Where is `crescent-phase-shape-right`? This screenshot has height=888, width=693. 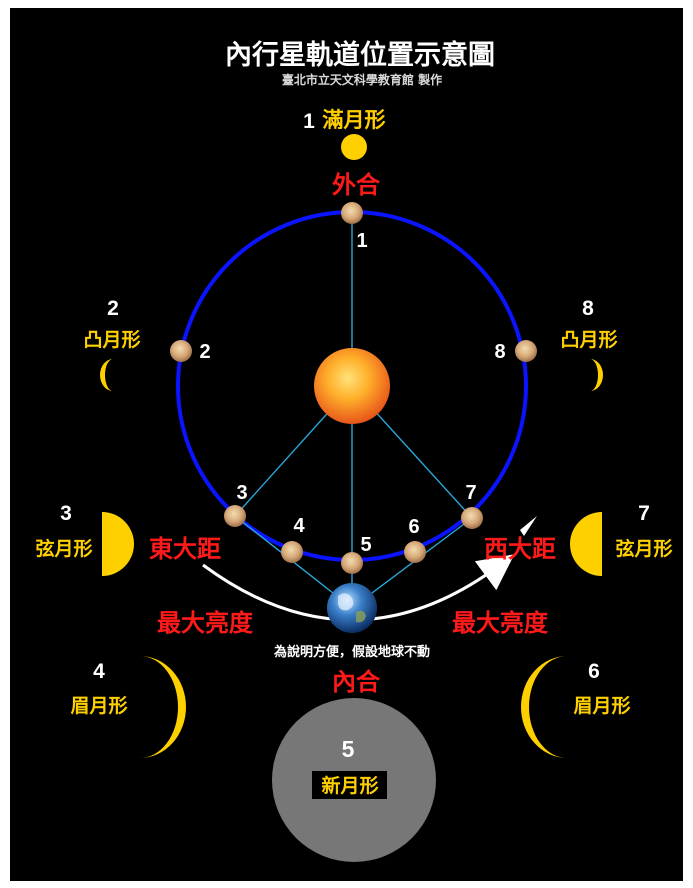 crescent-phase-shape-right is located at coordinates (544, 707).